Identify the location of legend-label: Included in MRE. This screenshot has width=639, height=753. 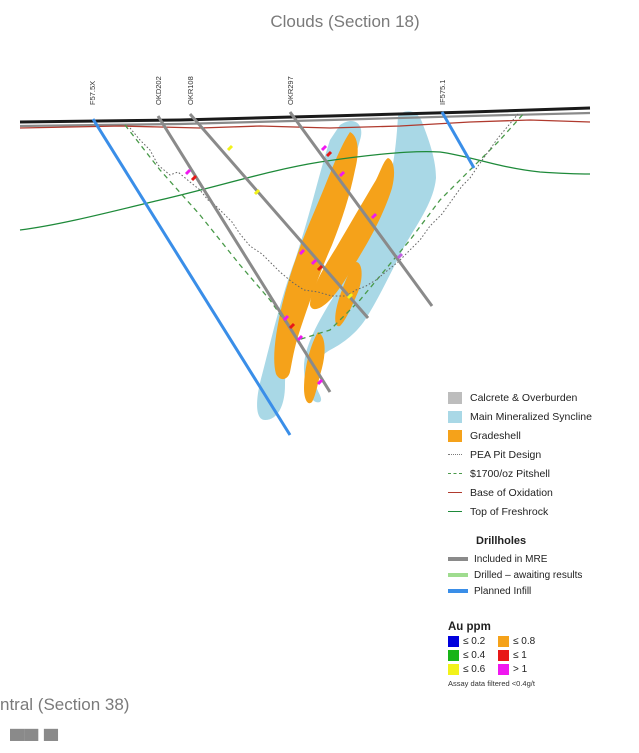
(511, 559).